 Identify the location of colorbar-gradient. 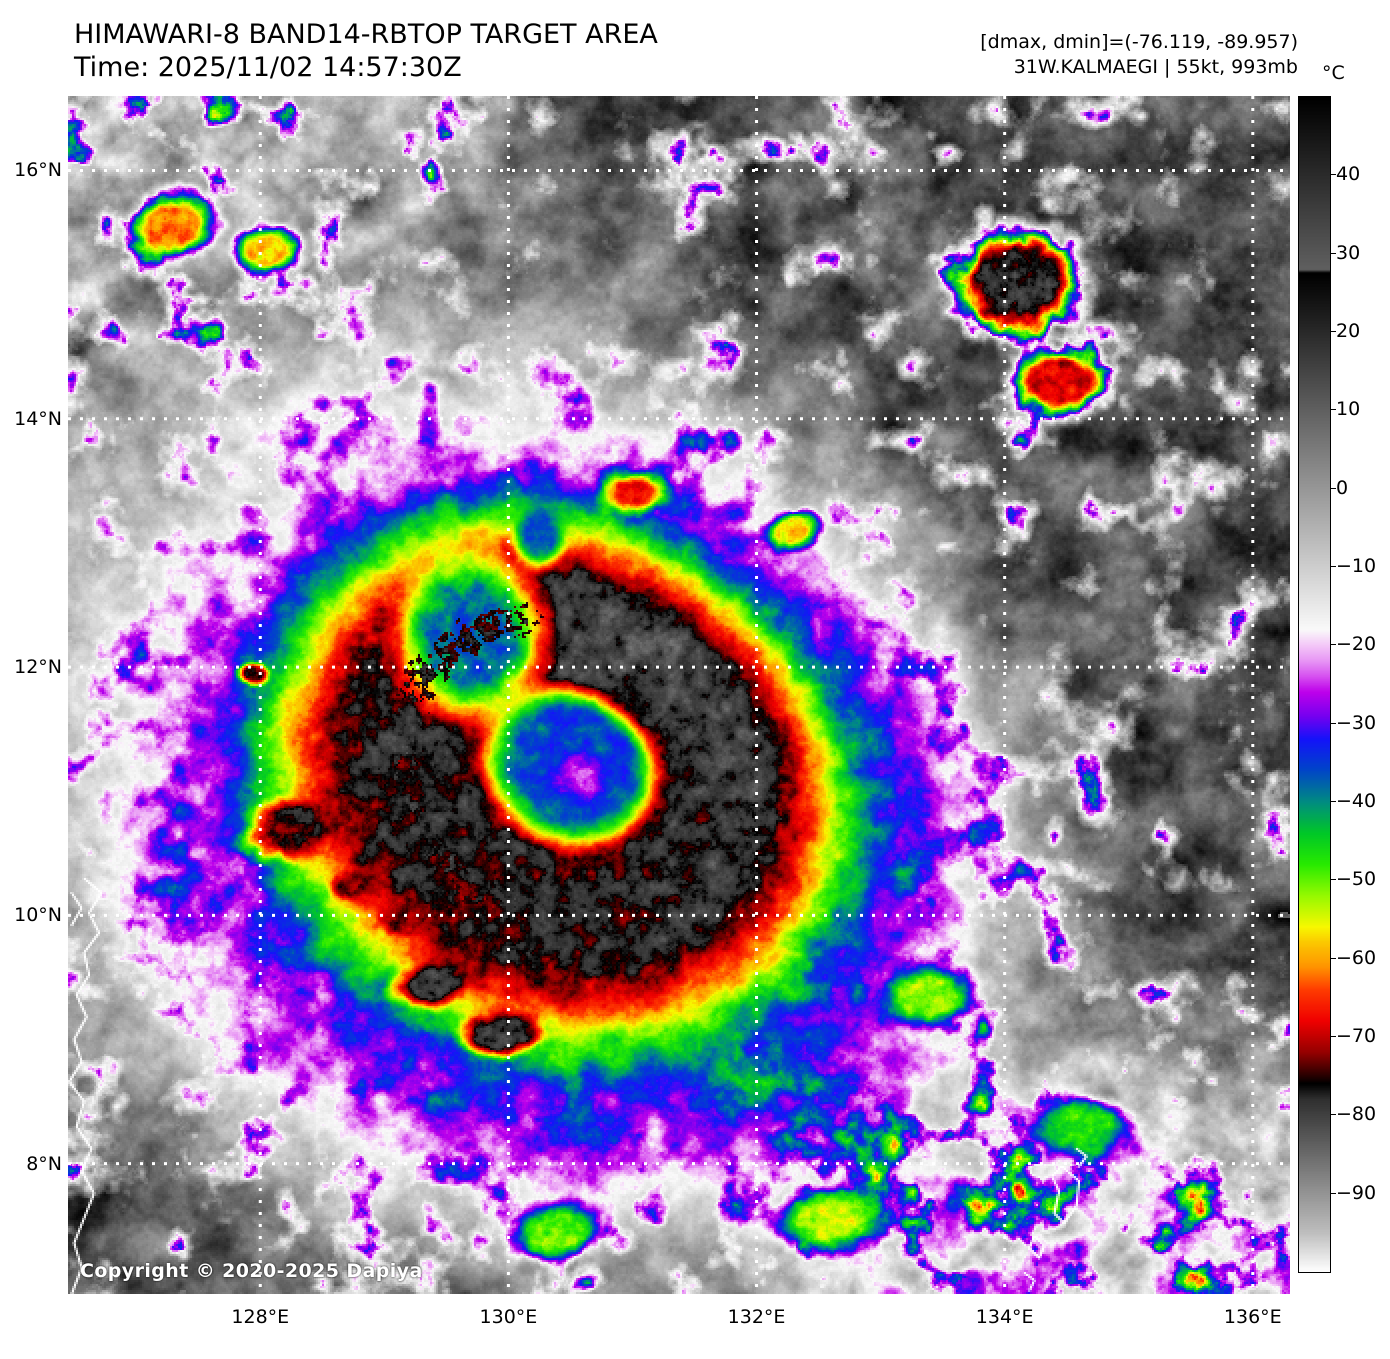
(1314, 684).